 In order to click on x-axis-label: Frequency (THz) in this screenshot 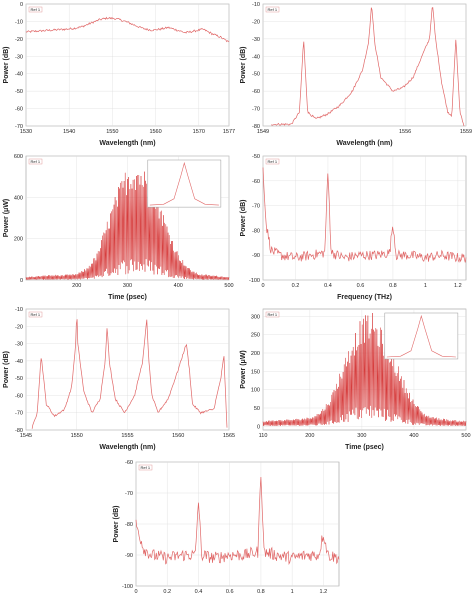, I will do `click(364, 297)`.